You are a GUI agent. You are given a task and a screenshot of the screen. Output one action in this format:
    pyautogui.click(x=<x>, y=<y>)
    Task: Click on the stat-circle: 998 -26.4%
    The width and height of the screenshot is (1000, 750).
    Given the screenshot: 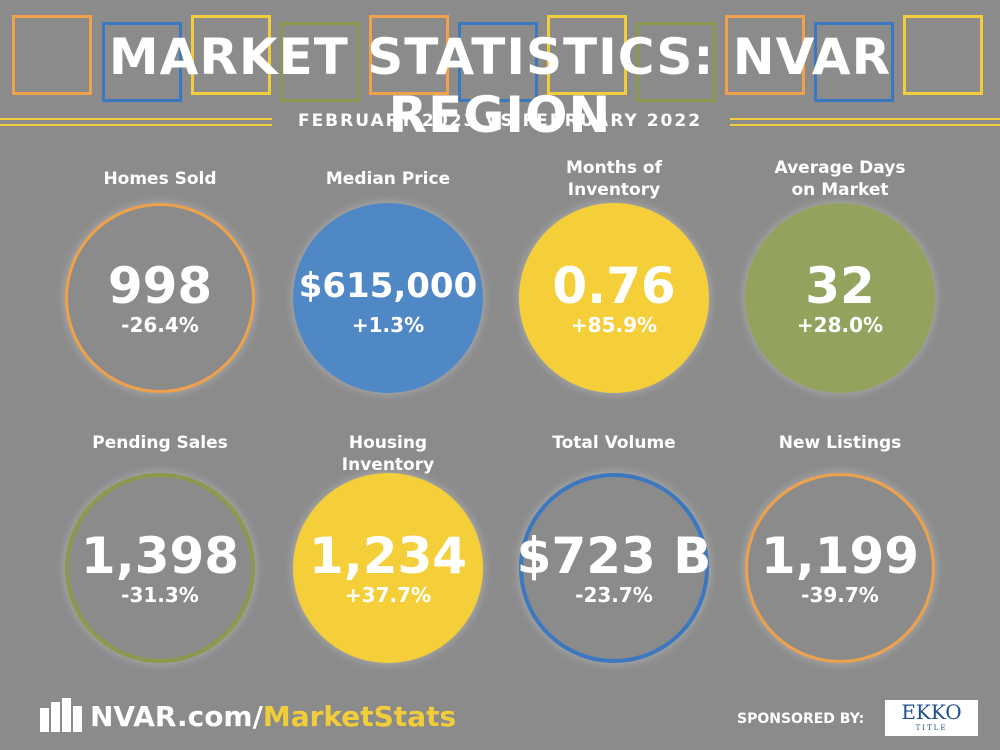 What is the action you would take?
    pyautogui.click(x=160, y=298)
    